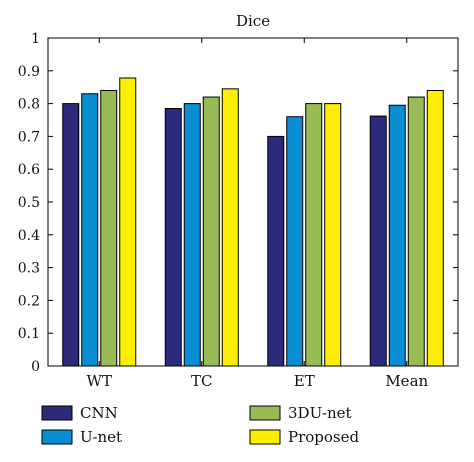 Image resolution: width=474 pixels, height=462 pixels. Describe the element at coordinates (99, 413) in the screenshot. I see `legend-label-cnn: CNN` at that location.